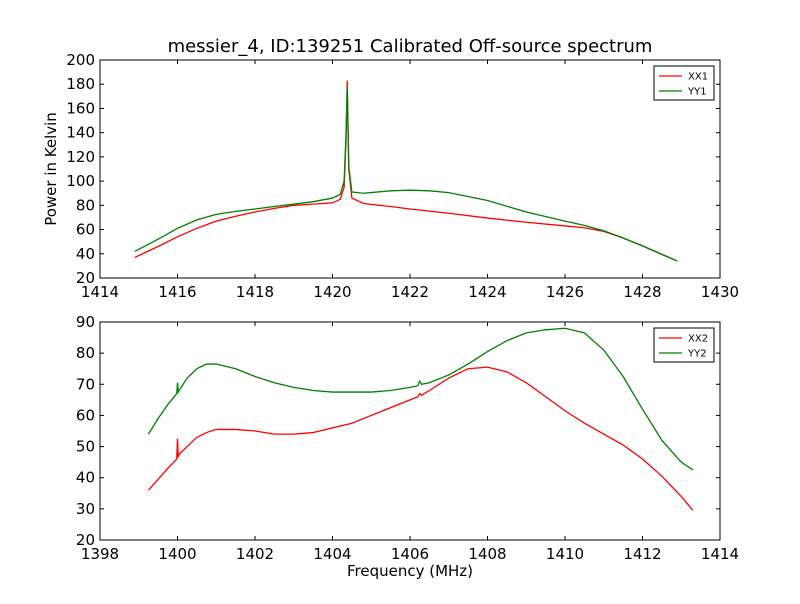 The width and height of the screenshot is (800, 604). I want to click on x-tick-label: 1424, so click(487, 292).